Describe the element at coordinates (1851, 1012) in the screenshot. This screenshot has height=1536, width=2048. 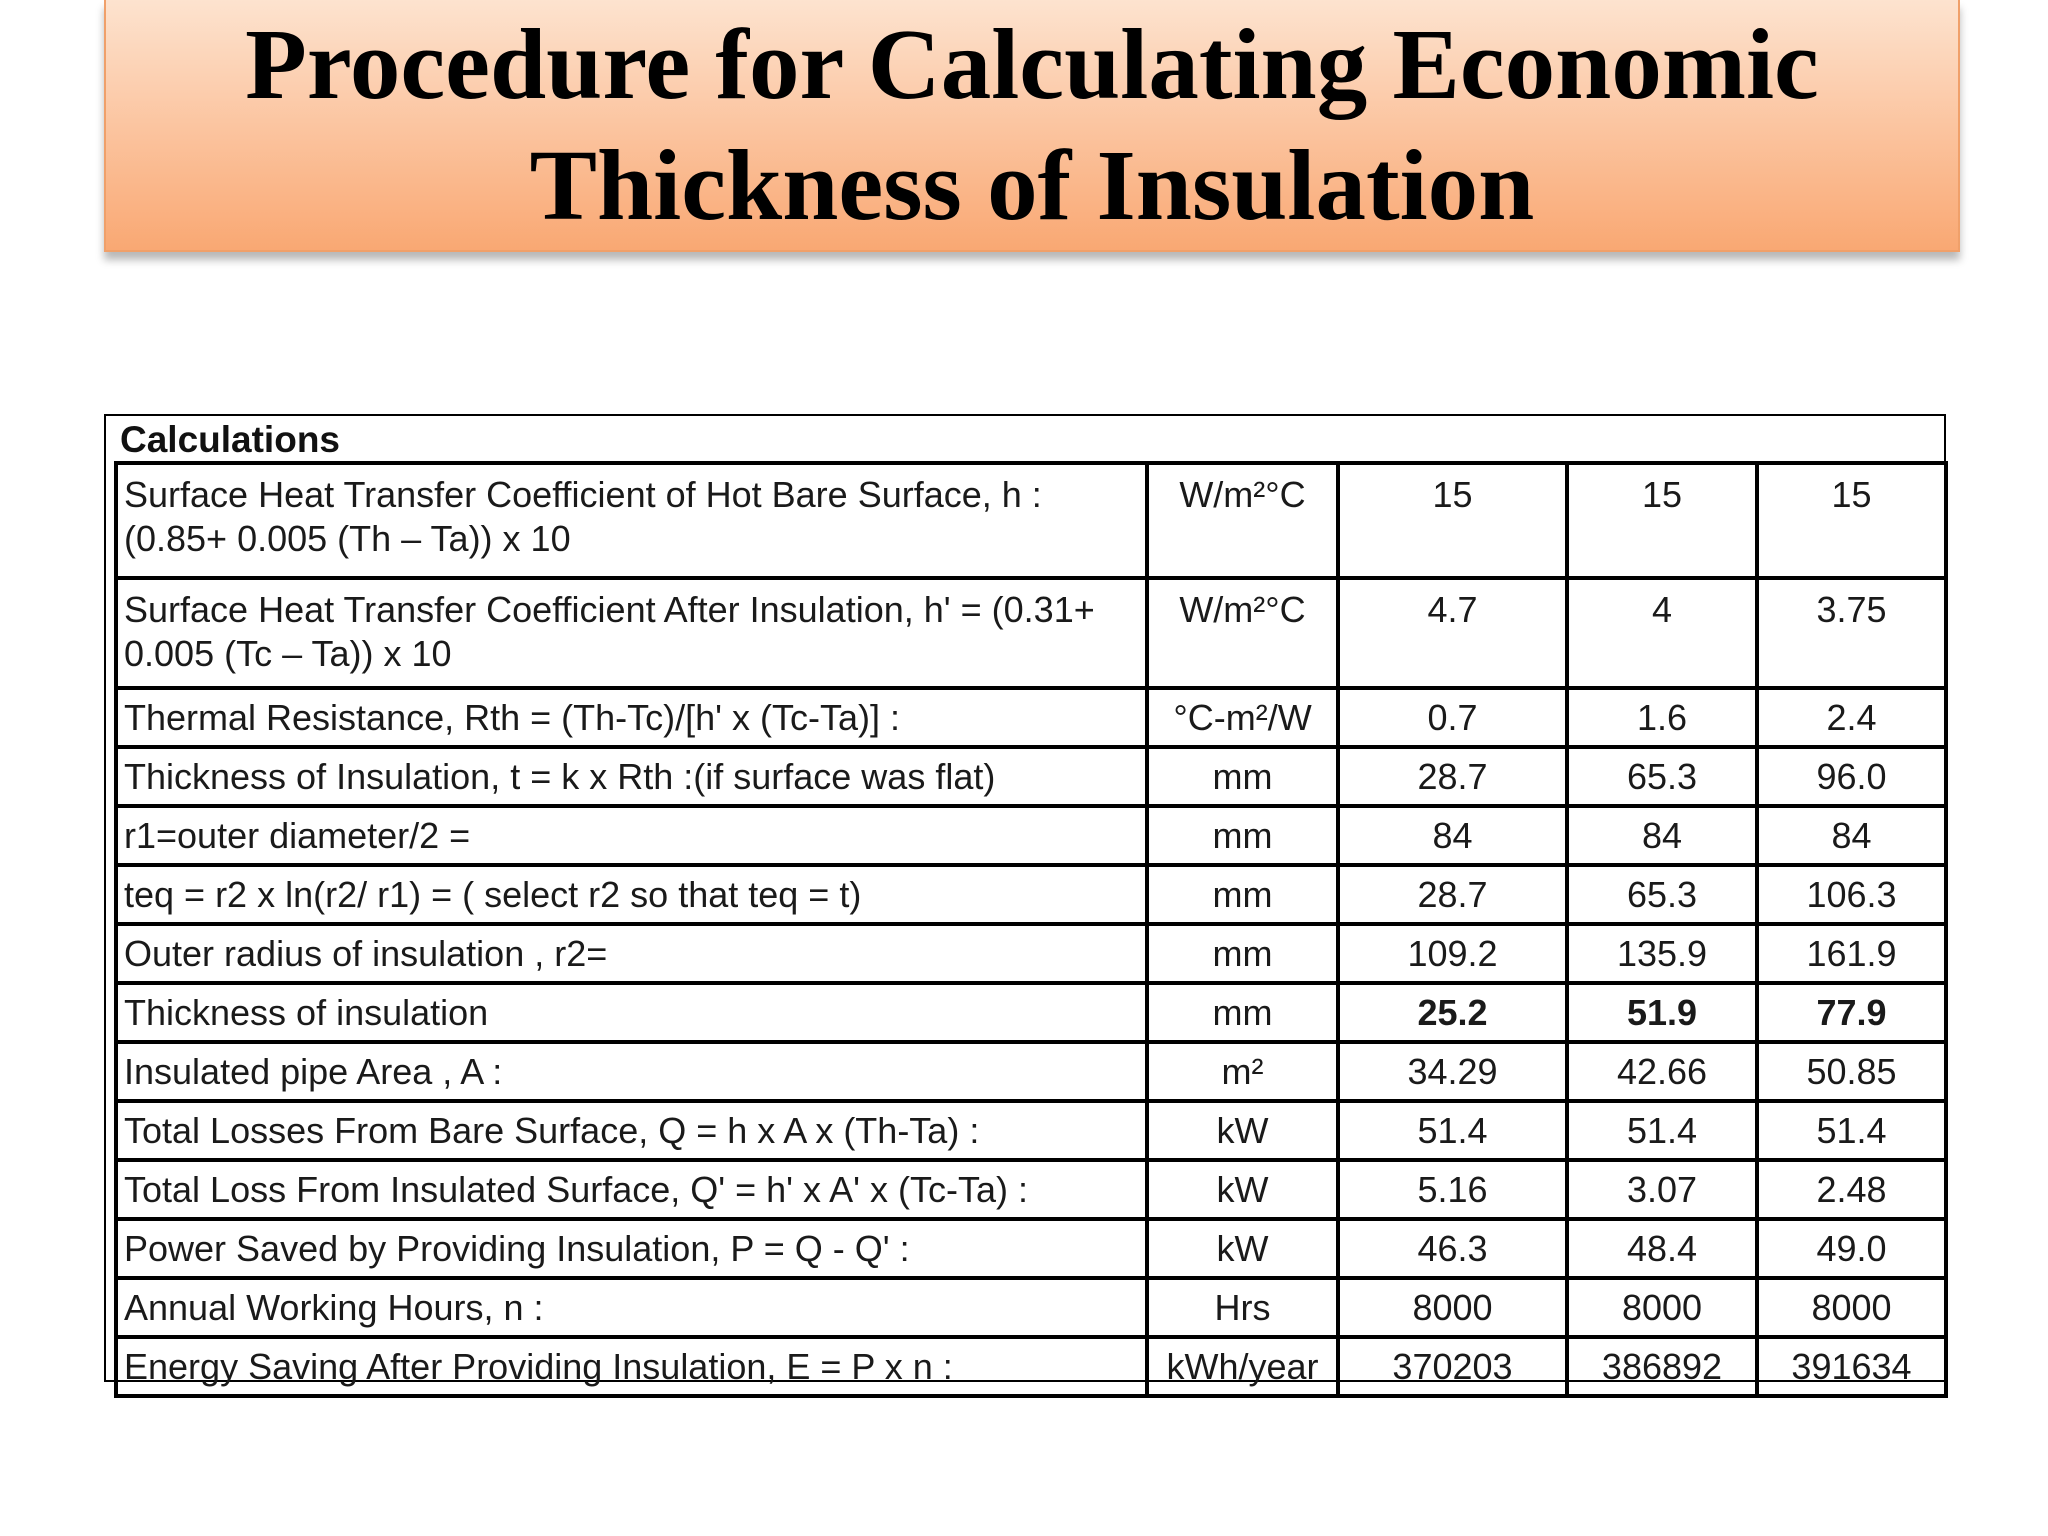
I see `row-value-3: 77.9` at that location.